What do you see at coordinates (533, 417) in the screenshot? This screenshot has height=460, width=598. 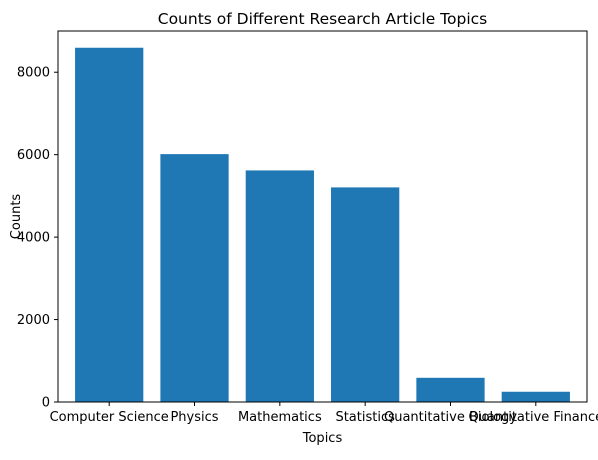 I see `x-tick-label: Quantitative Finance` at bounding box center [533, 417].